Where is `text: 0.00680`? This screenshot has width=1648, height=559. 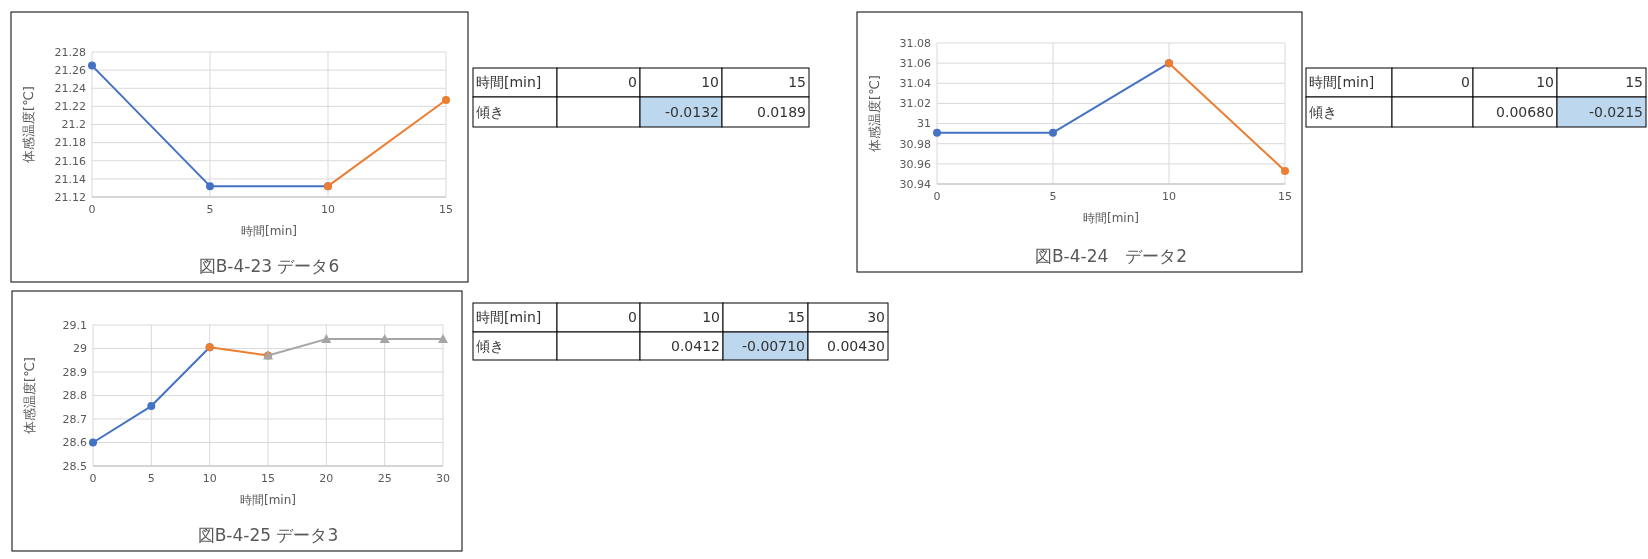 text: 0.00680 is located at coordinates (1525, 111).